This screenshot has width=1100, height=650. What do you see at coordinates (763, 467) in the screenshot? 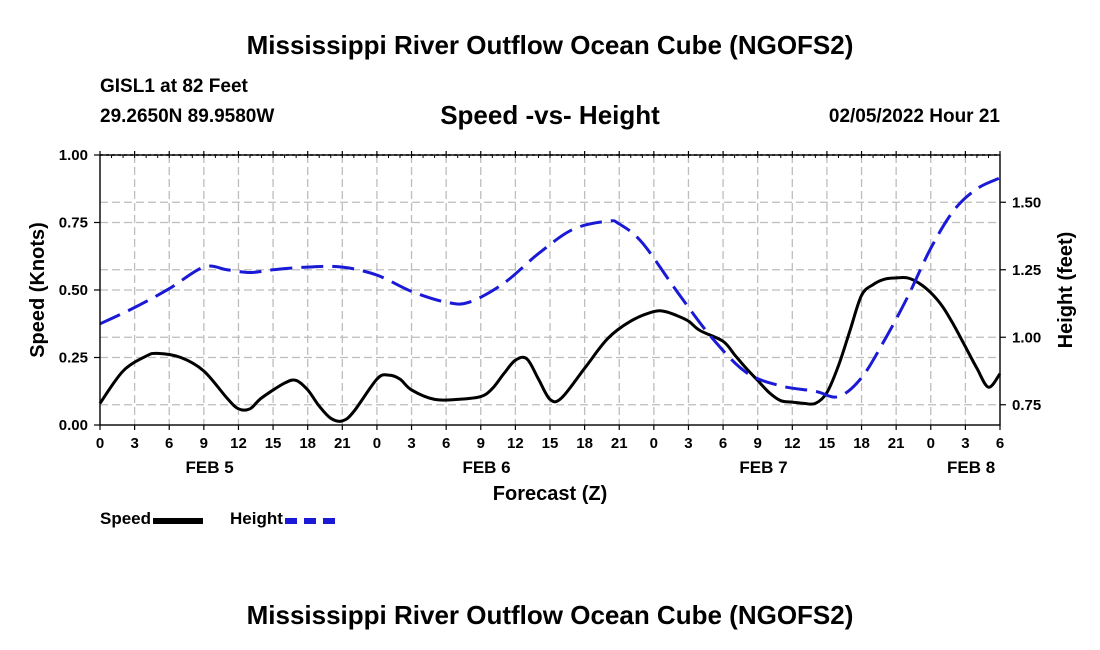
I see `day-label: FEB 7` at bounding box center [763, 467].